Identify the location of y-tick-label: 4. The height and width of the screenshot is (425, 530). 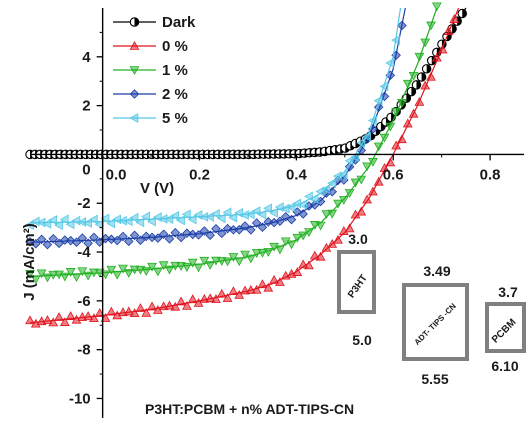
(86, 57).